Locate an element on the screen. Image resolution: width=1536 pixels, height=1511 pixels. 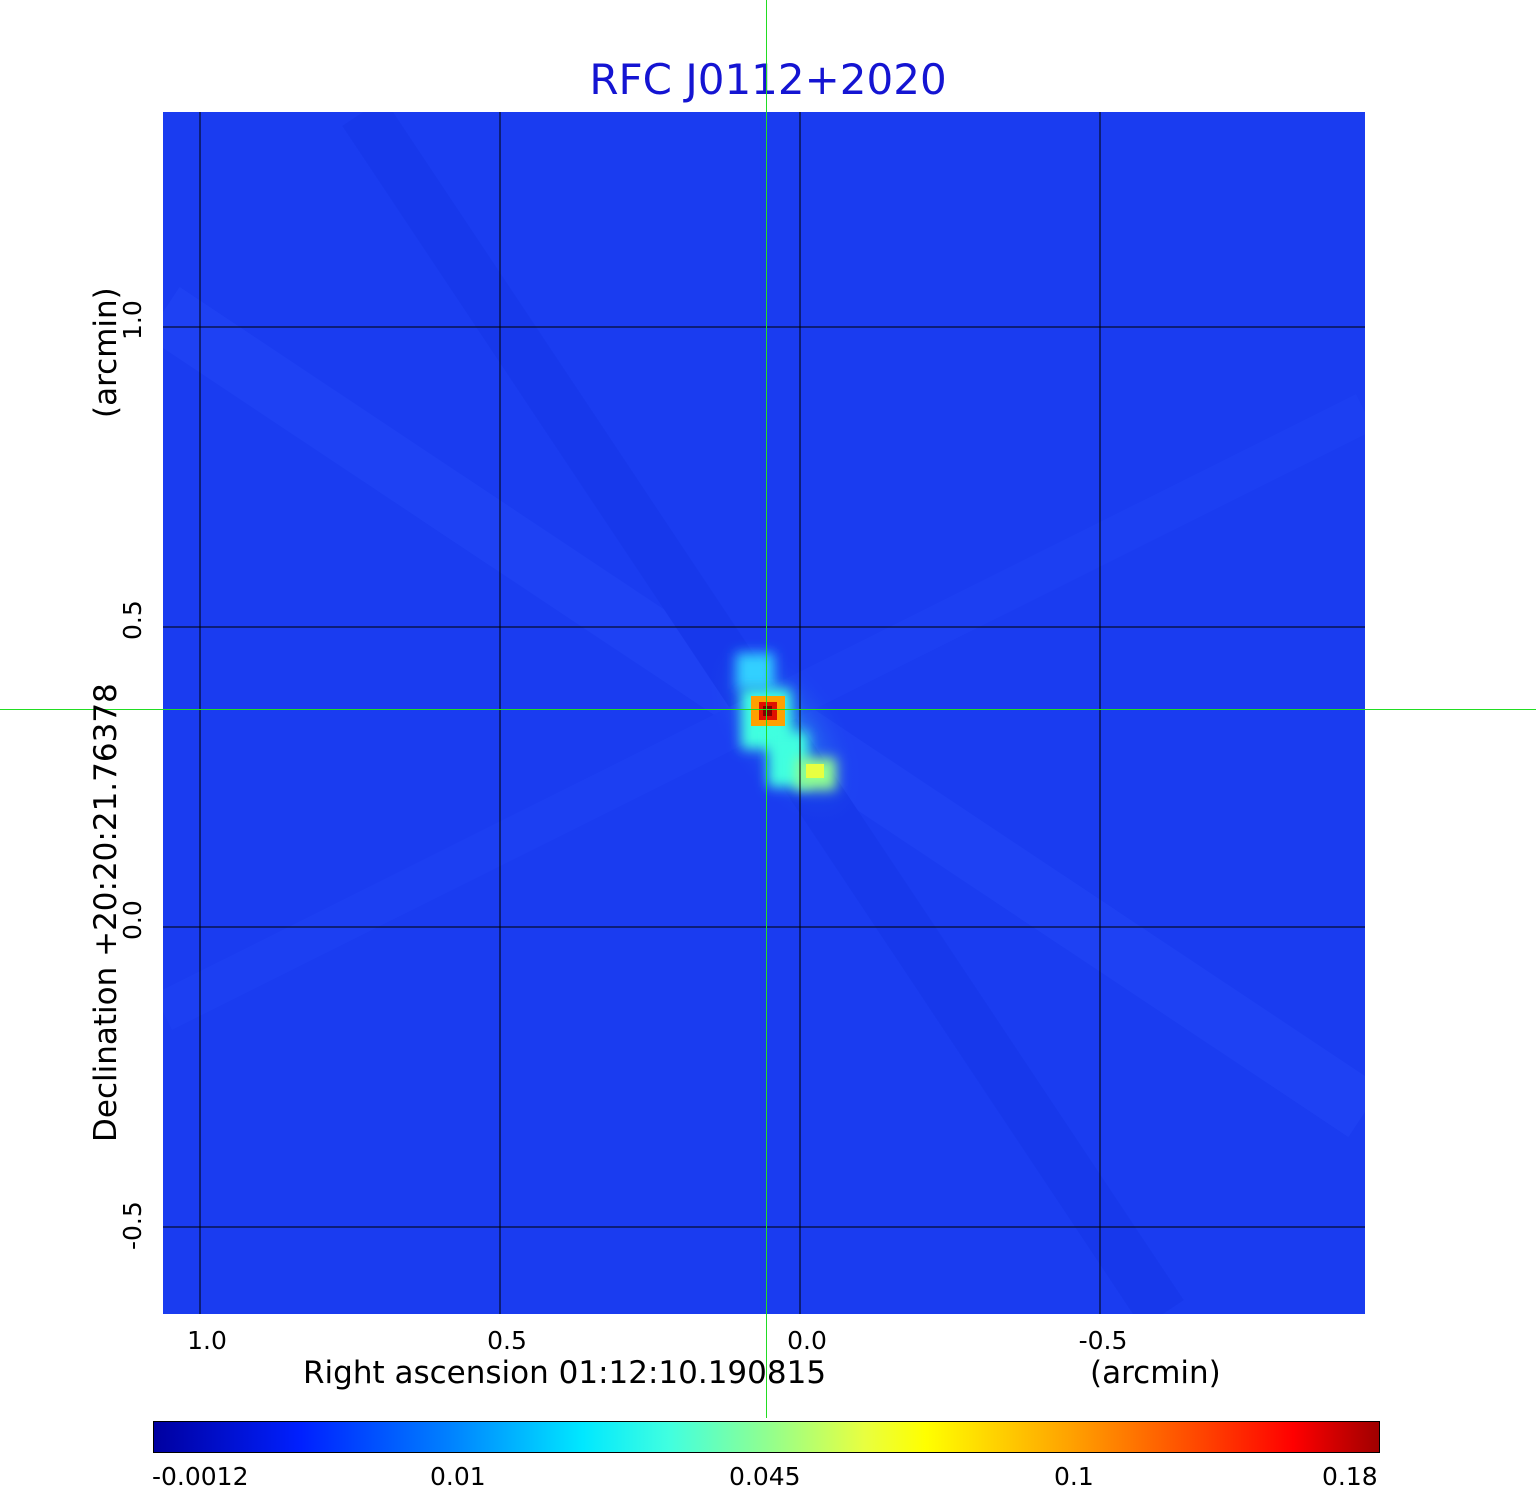
x-tick-label: 1.0 is located at coordinates (207, 1340).